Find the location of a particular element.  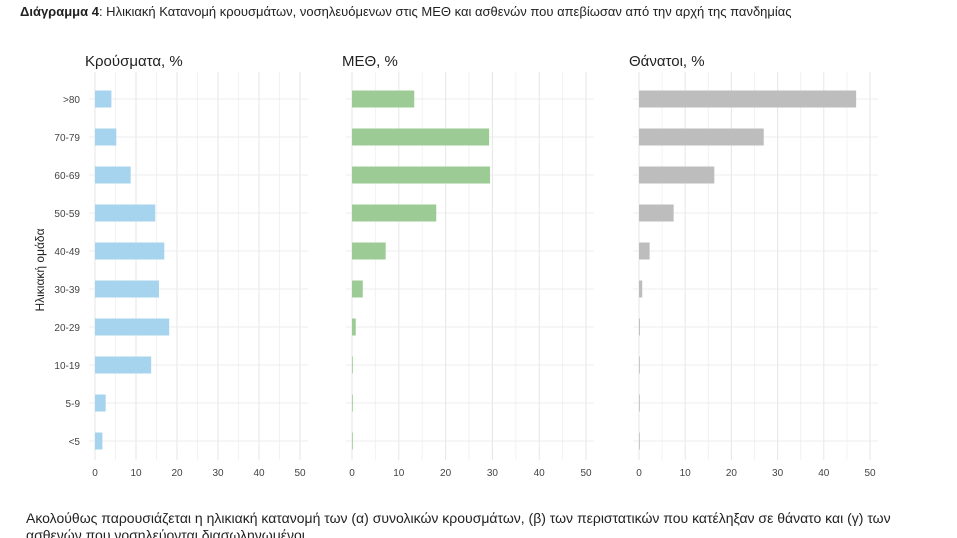

y-tick-label: 40-49 is located at coordinates (67, 252).